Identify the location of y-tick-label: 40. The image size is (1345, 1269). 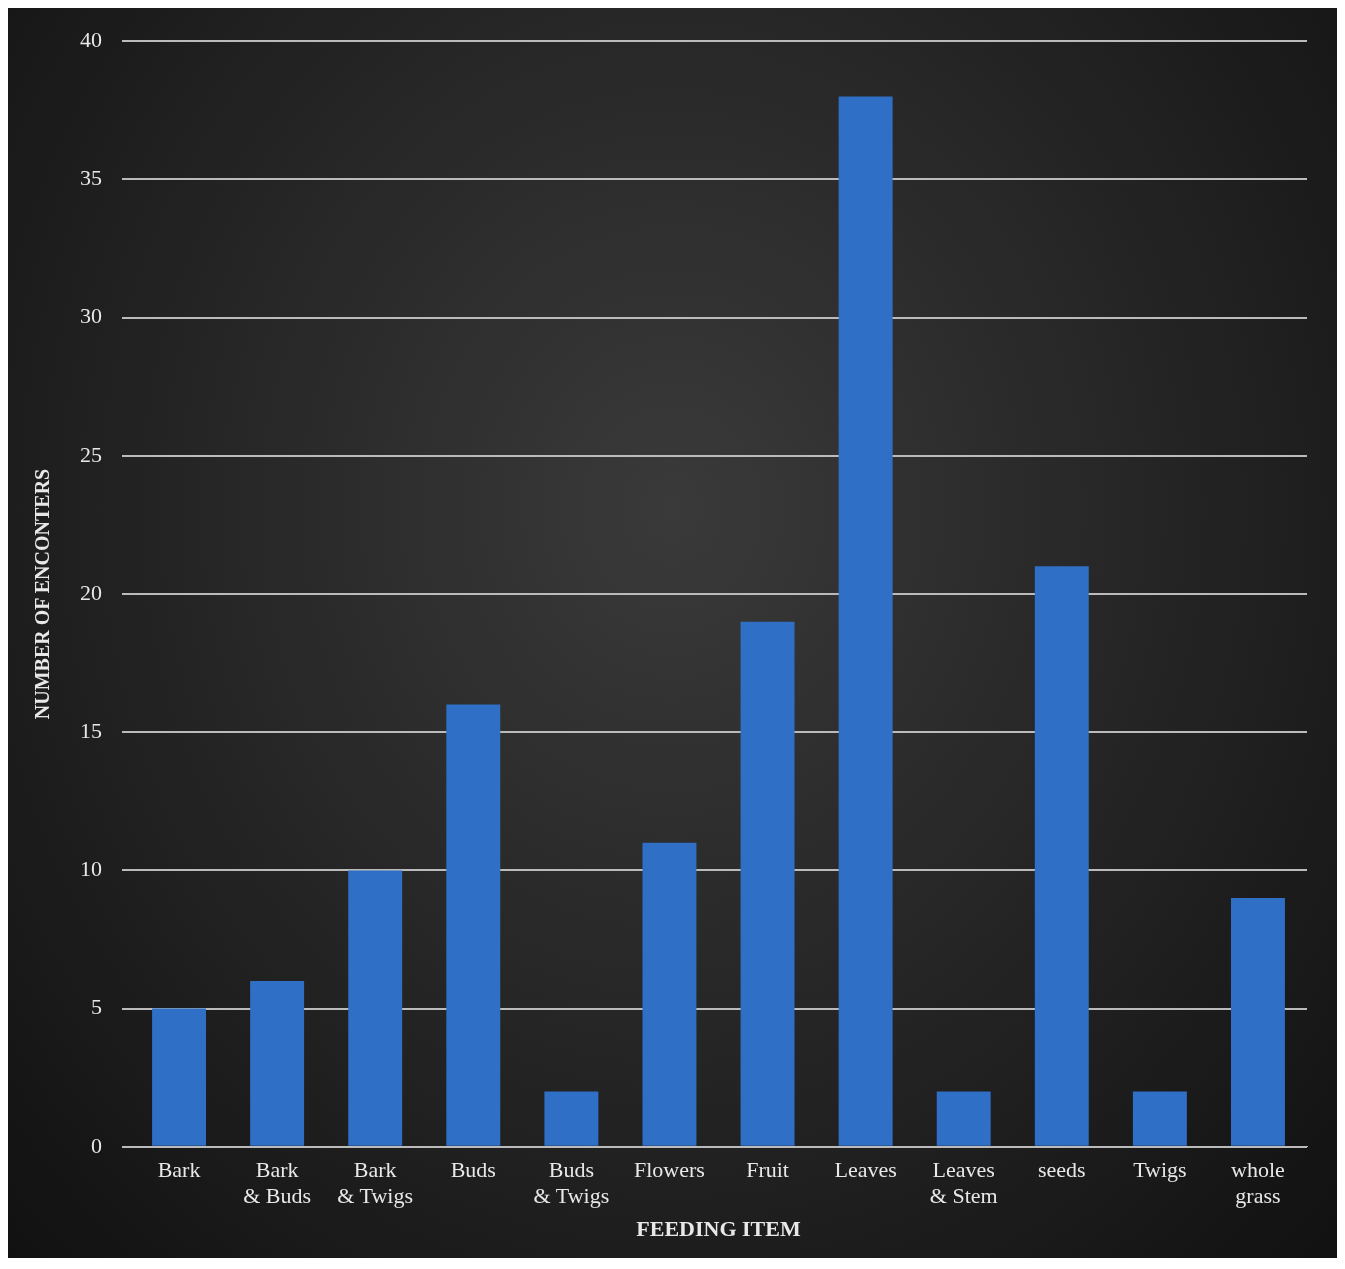
(91, 39).